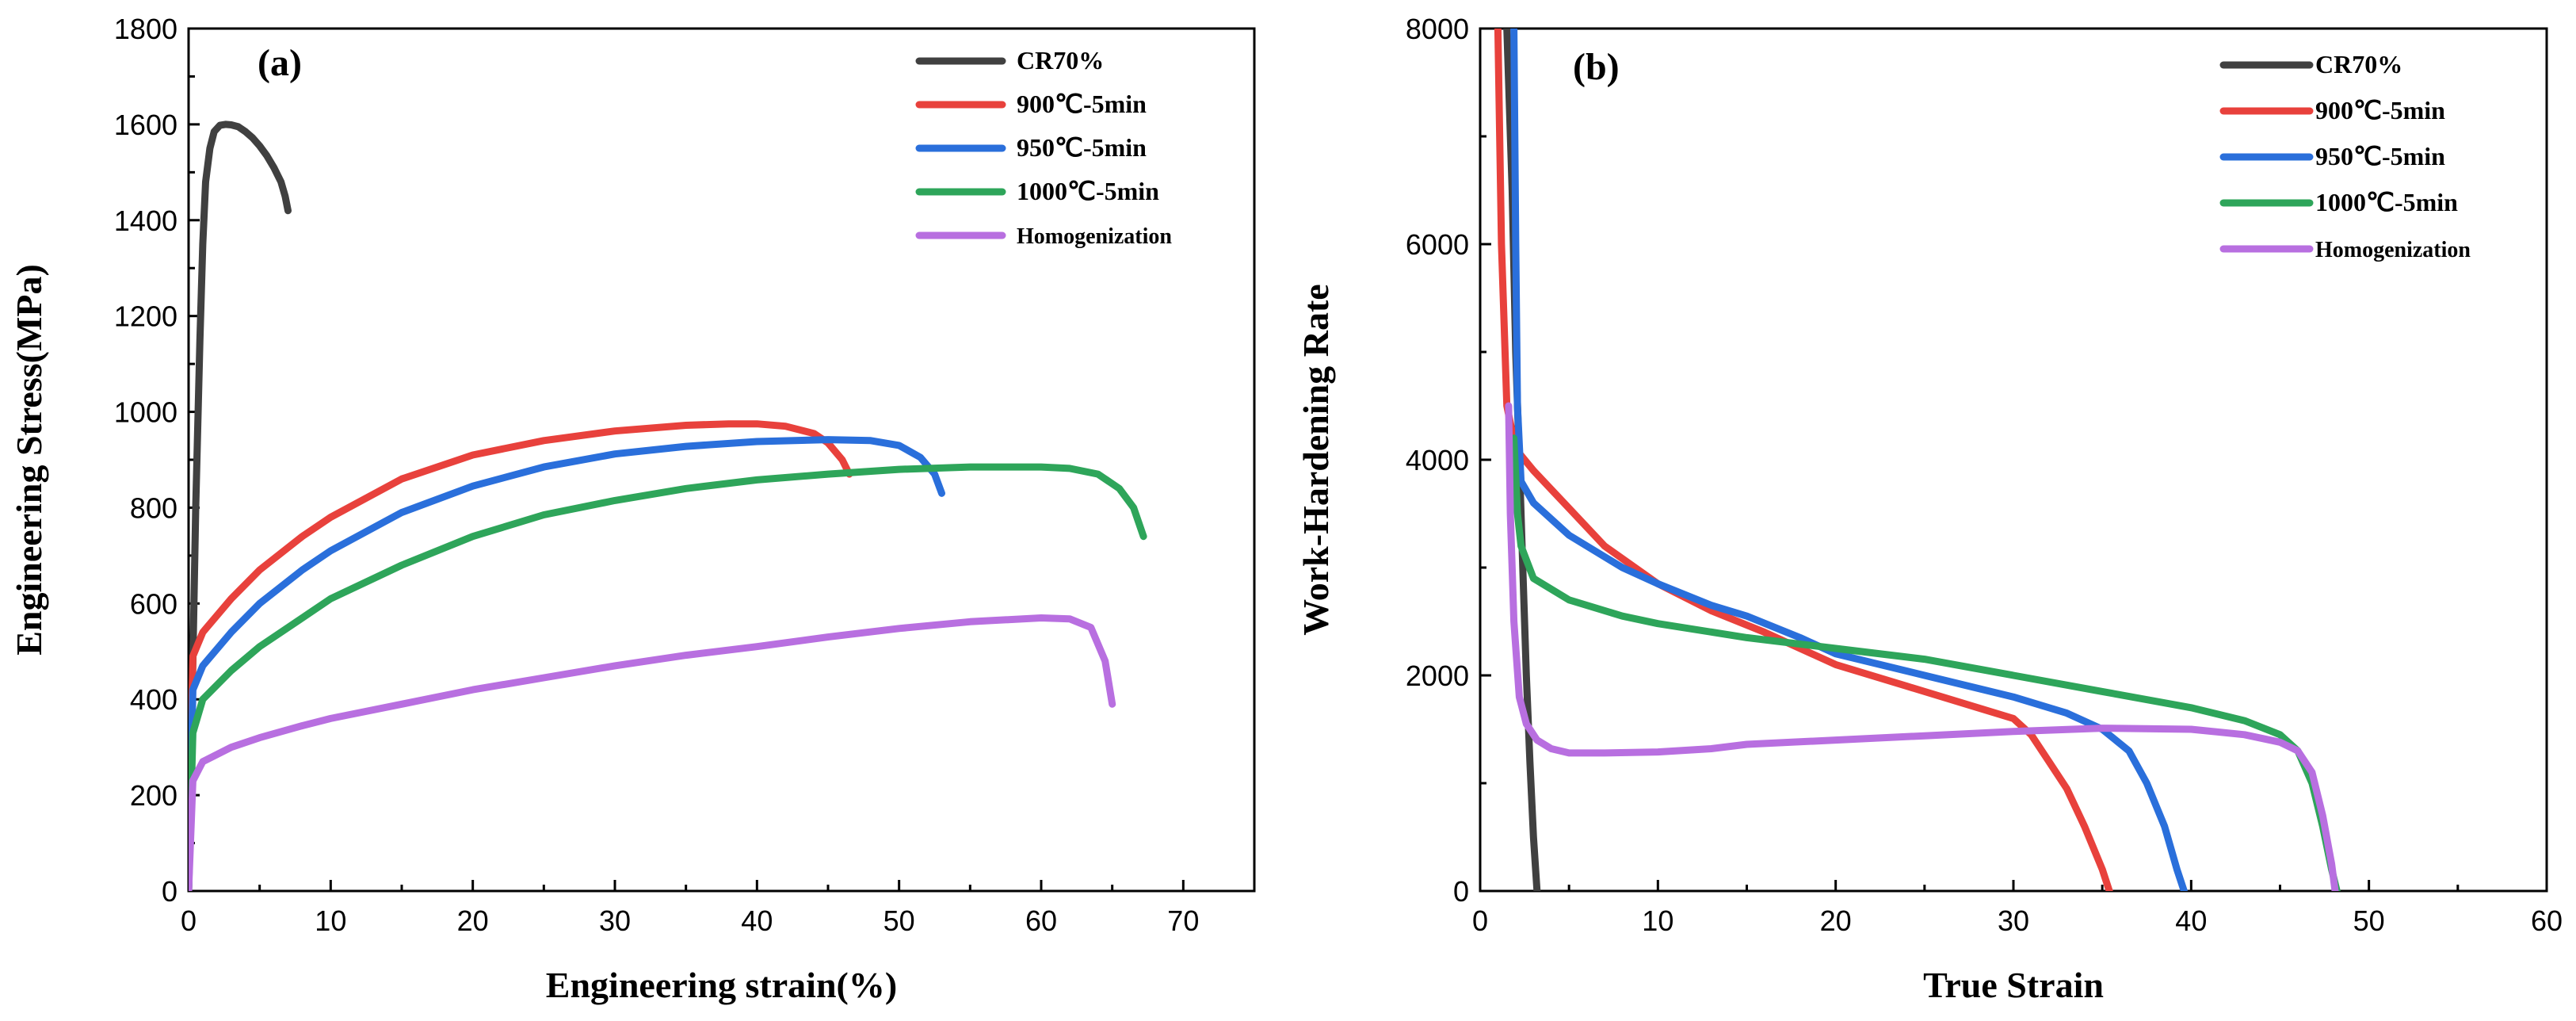 This screenshot has height=1021, width=2576. What do you see at coordinates (153, 699) in the screenshot?
I see `y-tick-label-a: 400` at bounding box center [153, 699].